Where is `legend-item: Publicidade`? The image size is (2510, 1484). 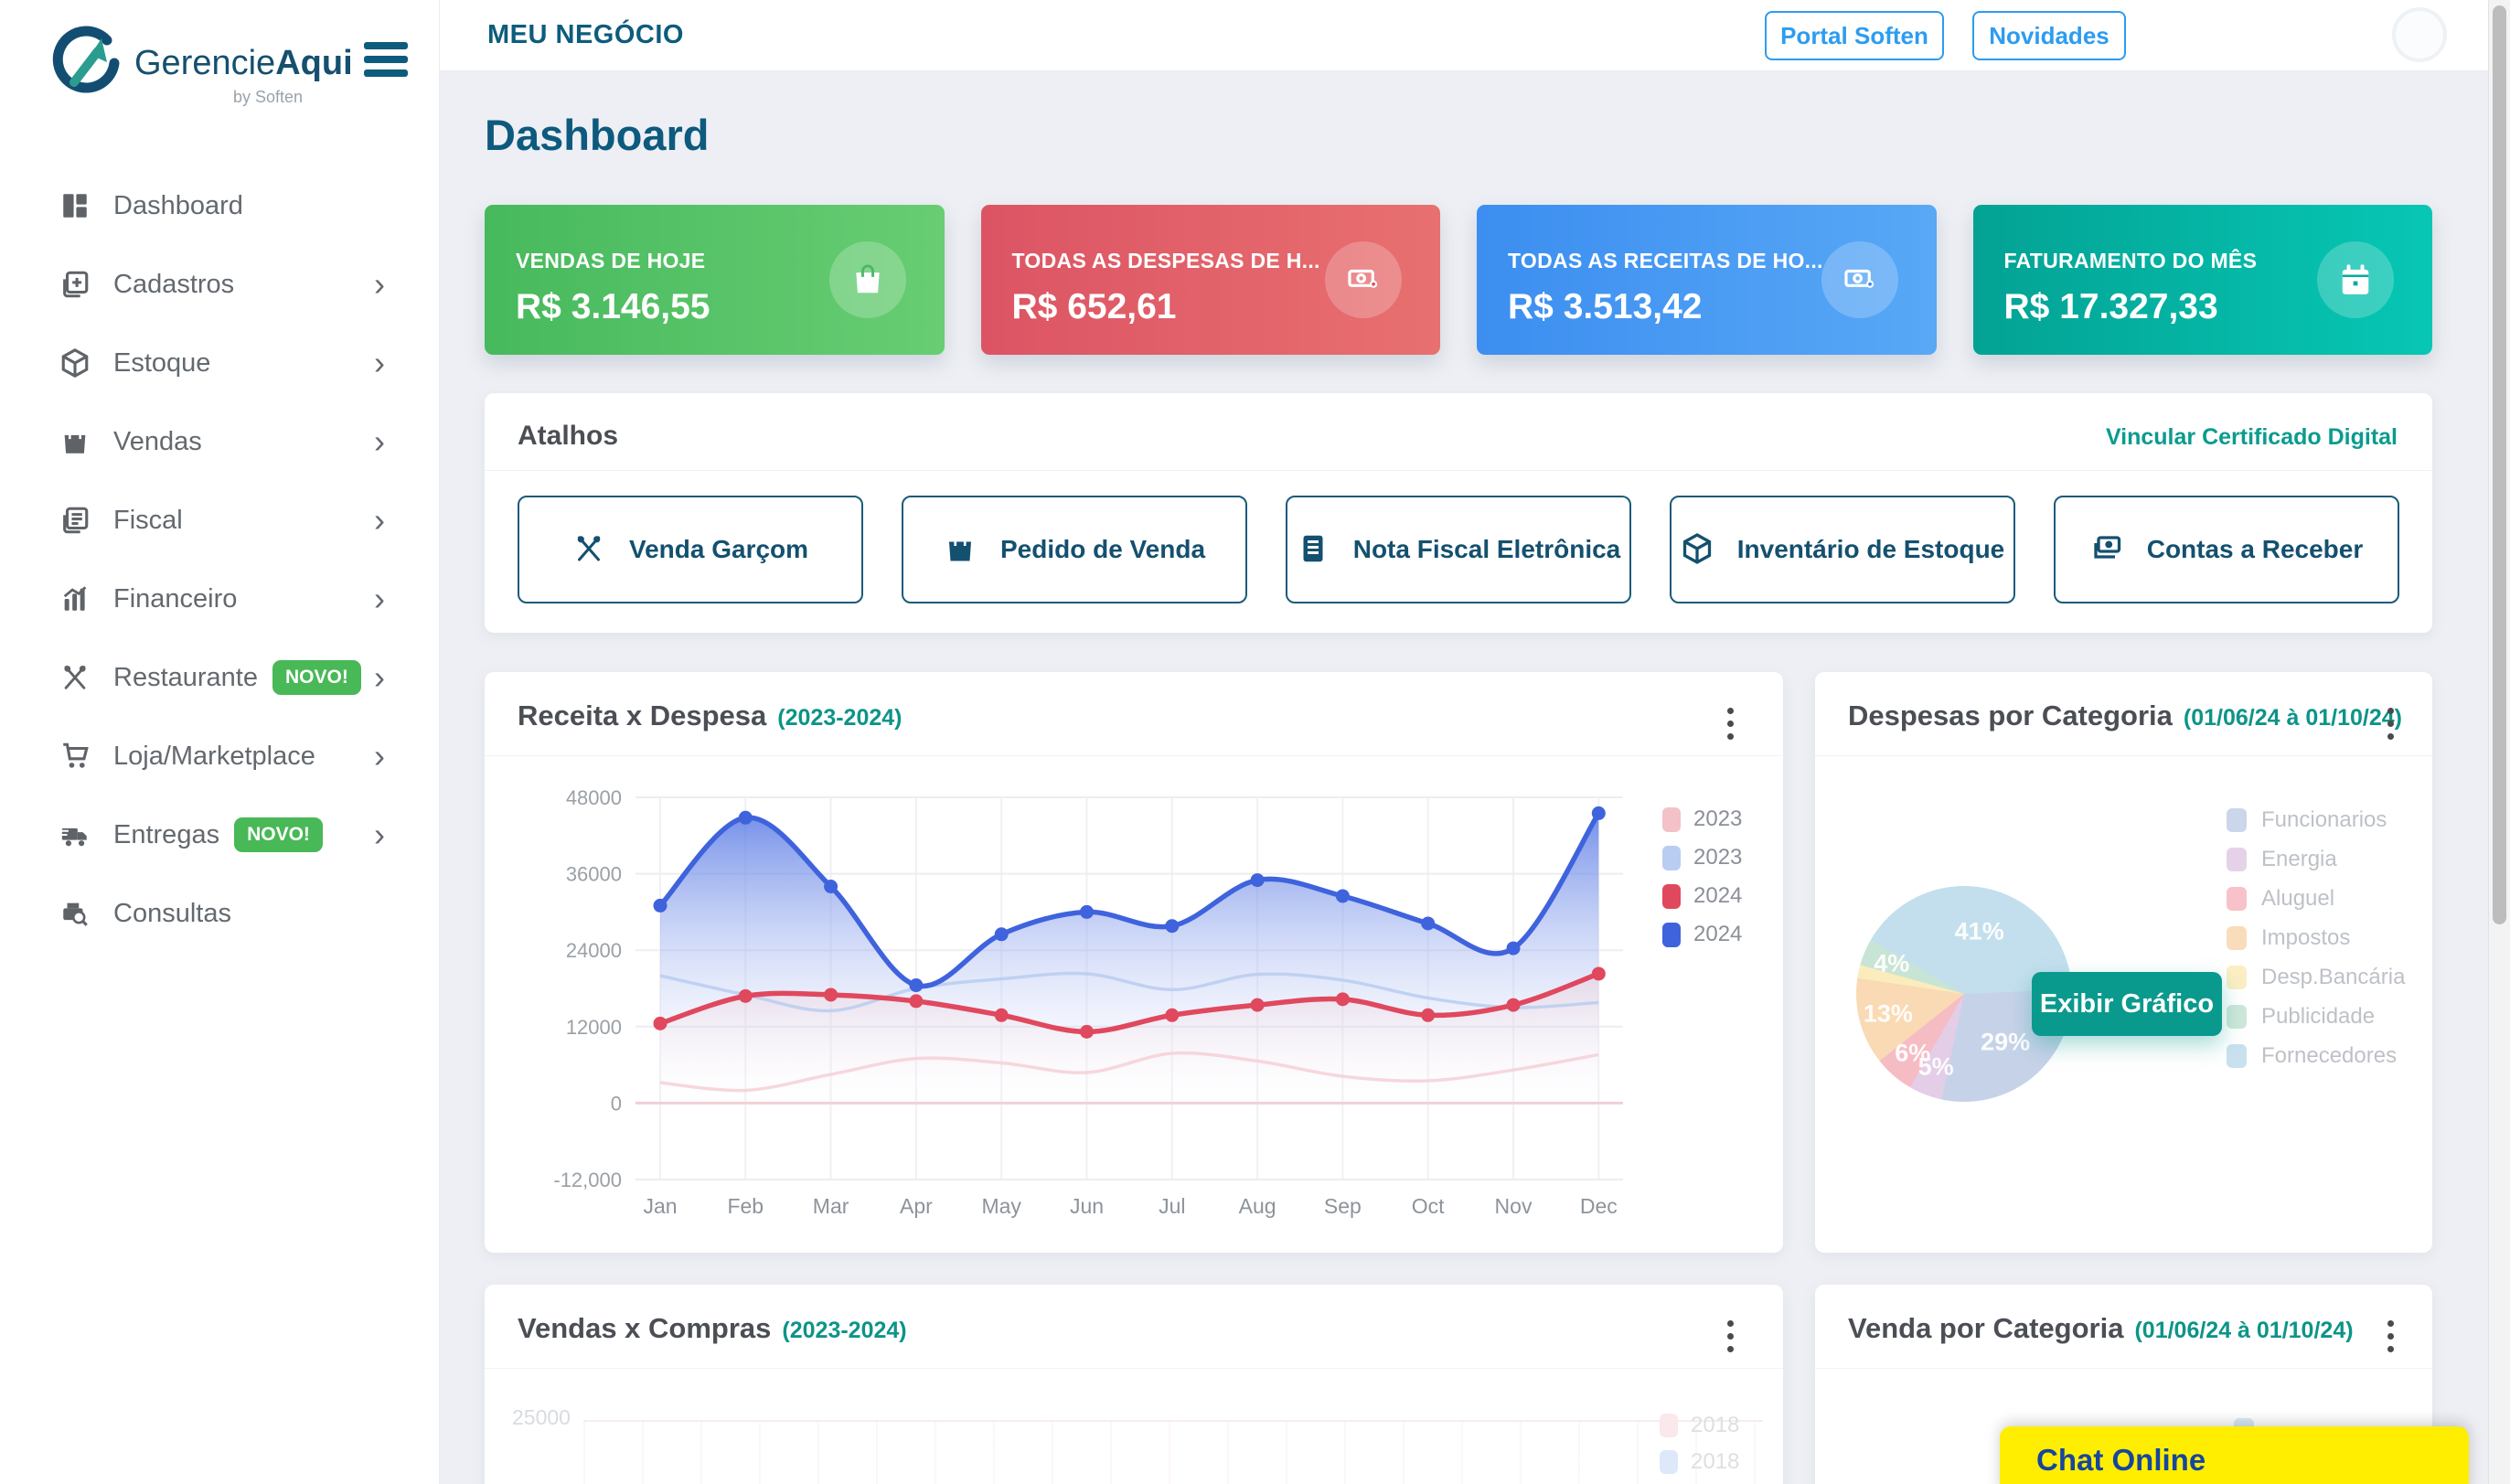
legend-item: Publicidade is located at coordinates (2316, 1016).